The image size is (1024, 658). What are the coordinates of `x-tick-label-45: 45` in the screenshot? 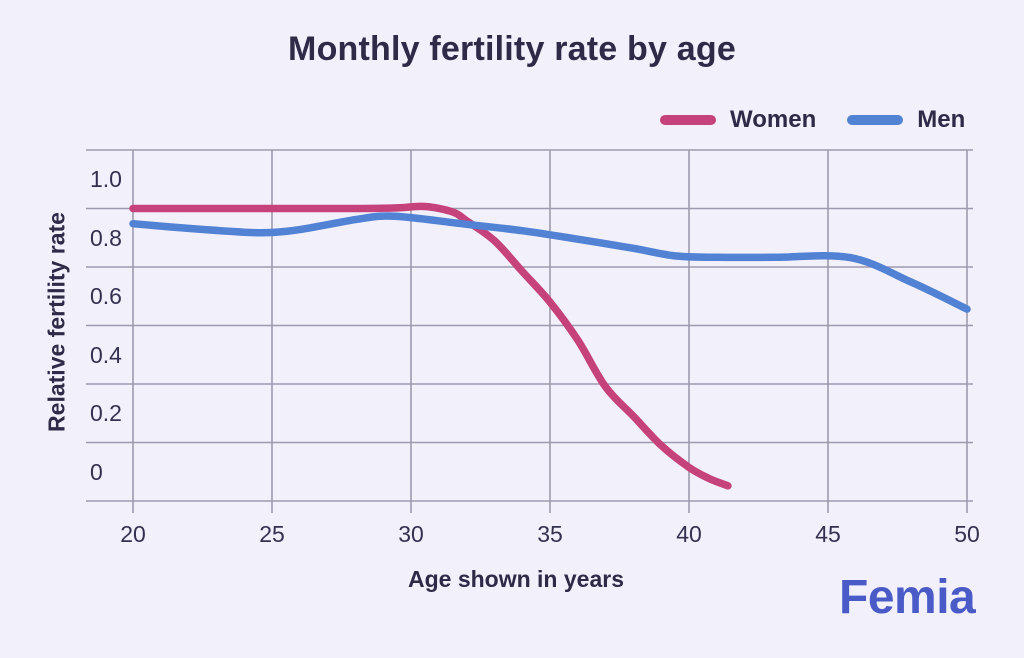 It's located at (828, 534).